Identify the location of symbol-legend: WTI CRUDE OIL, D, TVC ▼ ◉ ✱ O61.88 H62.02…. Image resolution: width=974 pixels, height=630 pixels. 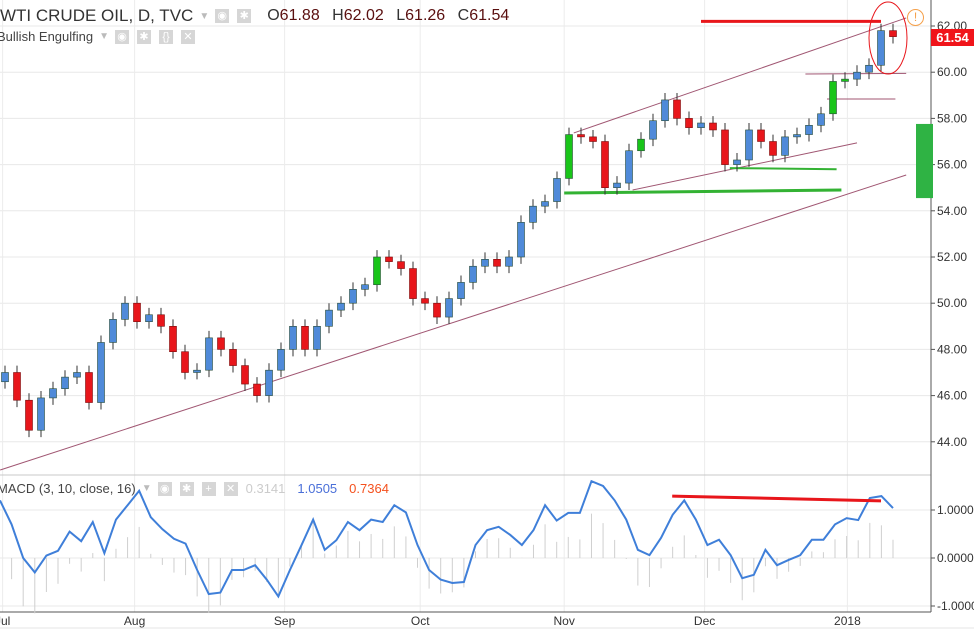
(254, 16).